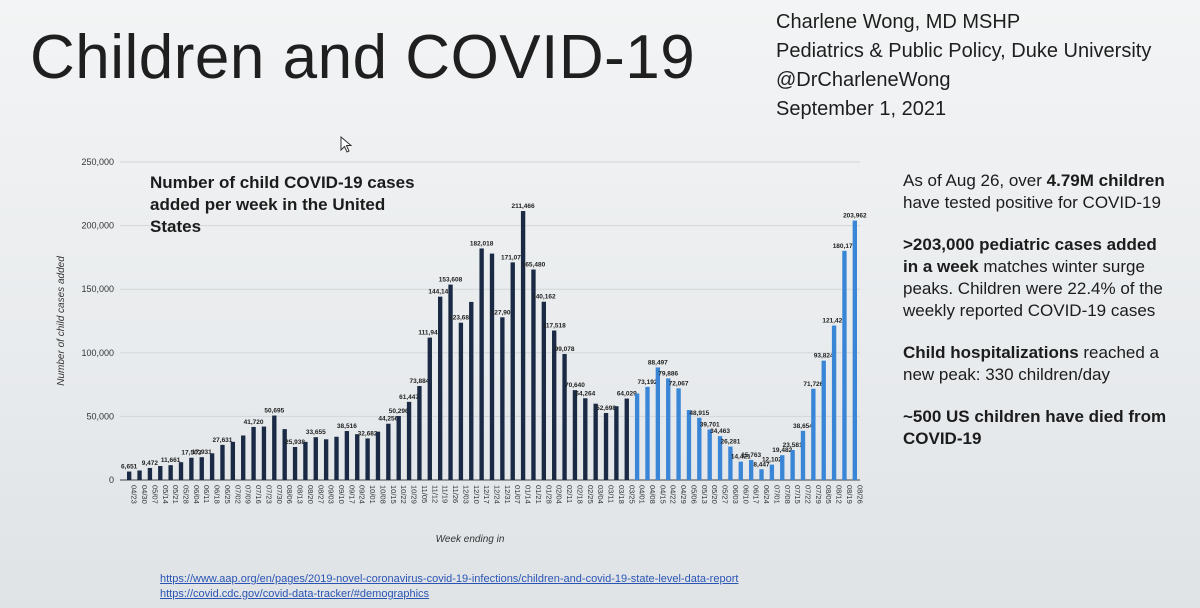 The height and width of the screenshot is (608, 1200). What do you see at coordinates (497, 494) in the screenshot?
I see `x-tick-label: 12/24` at bounding box center [497, 494].